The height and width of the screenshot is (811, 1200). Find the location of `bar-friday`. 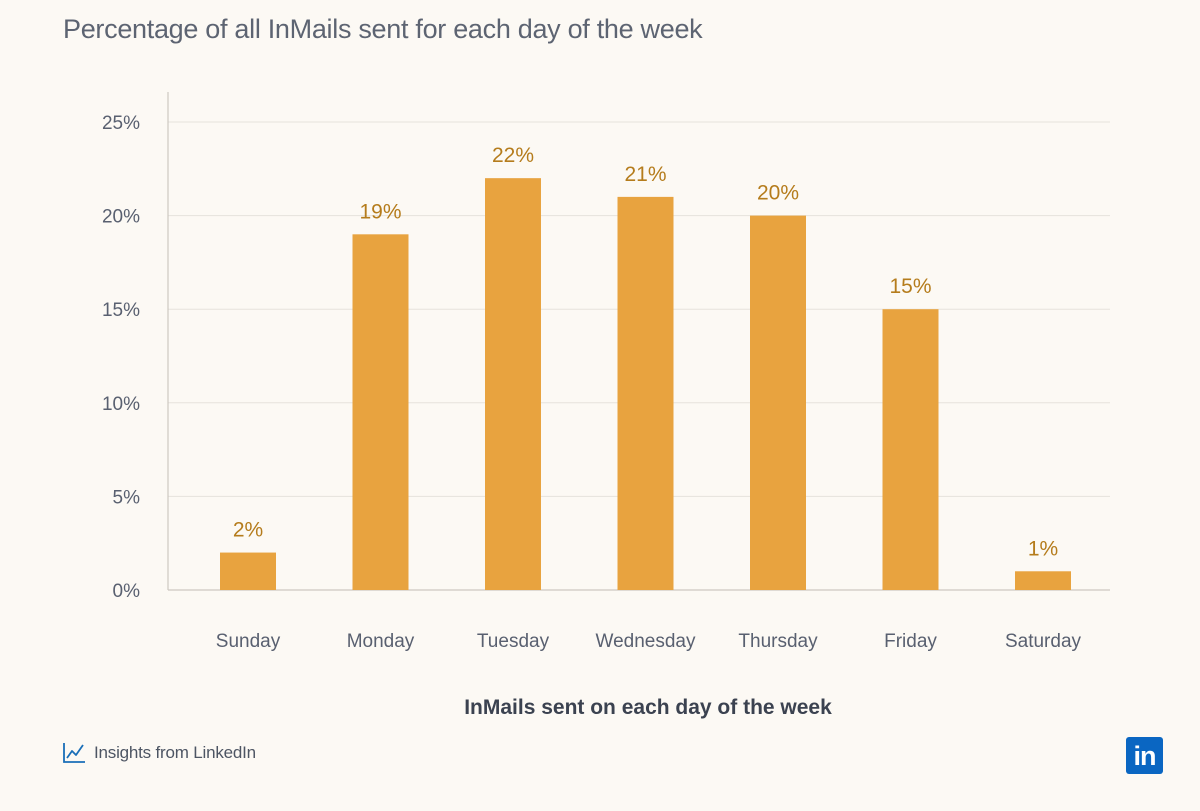

bar-friday is located at coordinates (910, 449).